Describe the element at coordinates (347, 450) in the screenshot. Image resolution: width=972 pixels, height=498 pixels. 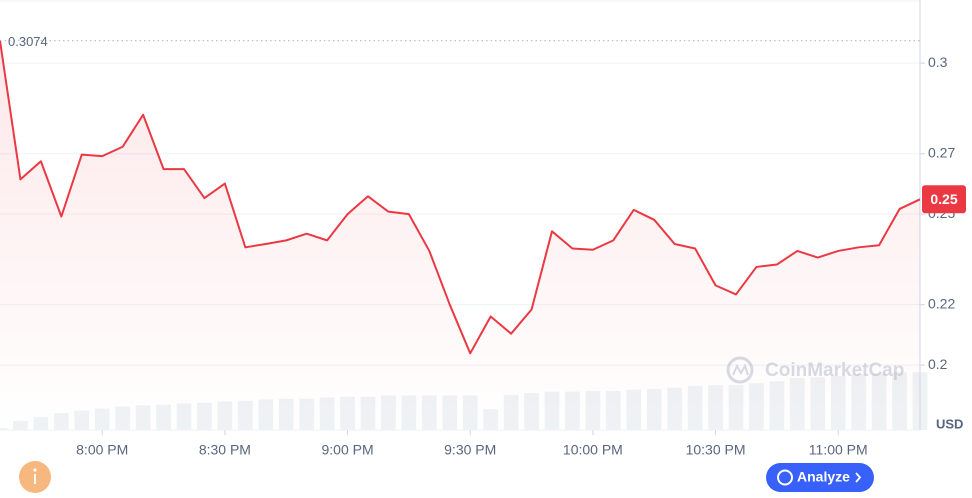
I see `x-tick-label: 9:00 PM` at that location.